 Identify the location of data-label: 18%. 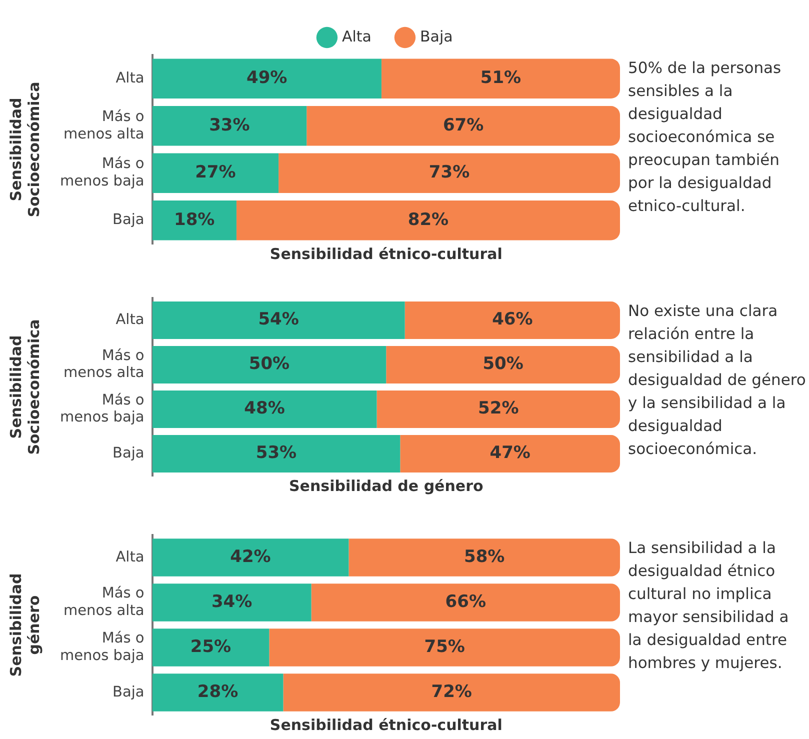
(194, 220).